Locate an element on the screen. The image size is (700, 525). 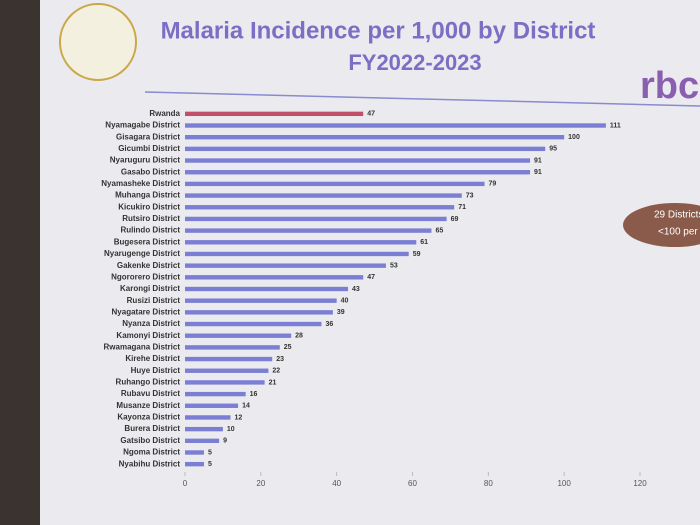
x-tick-label: 60 is located at coordinates (412, 483).